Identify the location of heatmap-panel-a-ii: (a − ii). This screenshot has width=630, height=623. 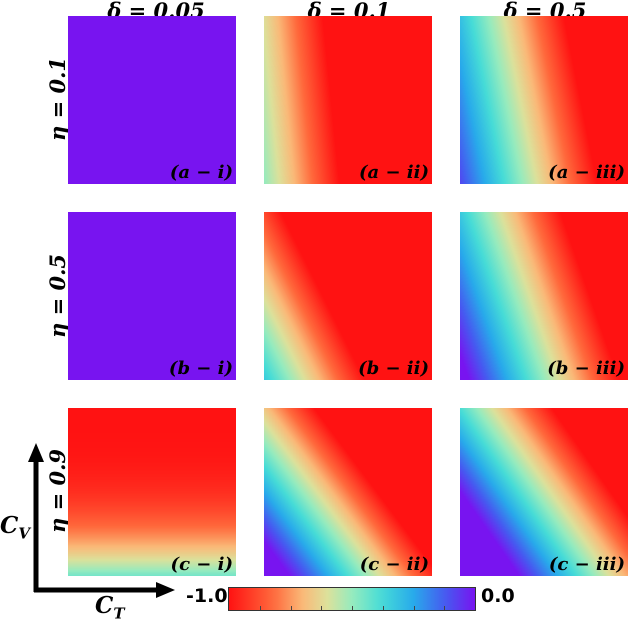
(348, 100).